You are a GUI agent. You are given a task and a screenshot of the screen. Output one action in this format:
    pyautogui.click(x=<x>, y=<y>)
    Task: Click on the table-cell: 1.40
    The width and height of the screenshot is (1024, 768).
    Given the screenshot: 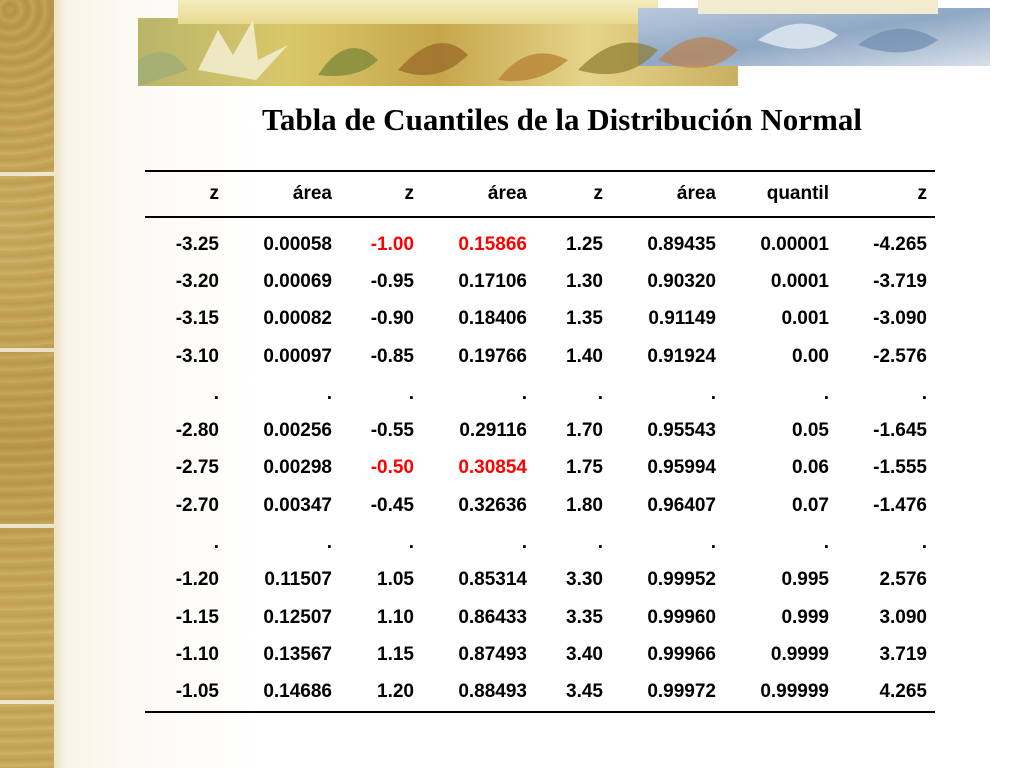 What is the action you would take?
    pyautogui.click(x=584, y=356)
    